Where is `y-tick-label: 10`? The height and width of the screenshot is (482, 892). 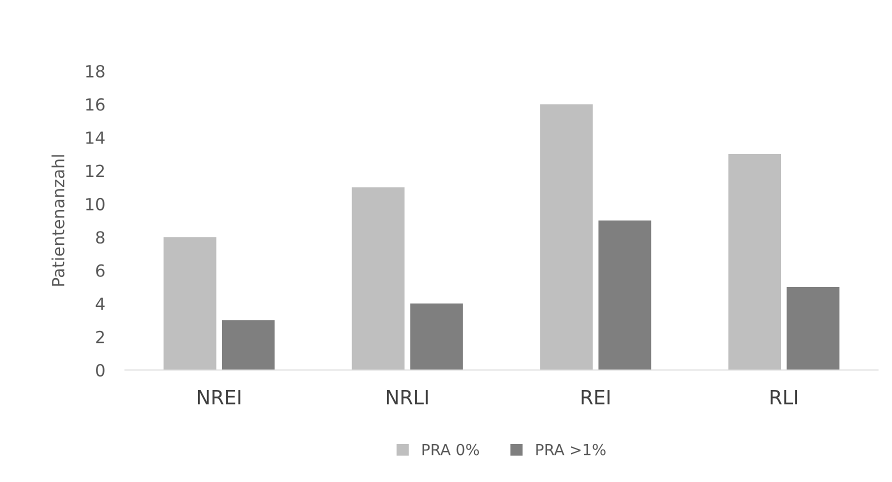
y-tick-label: 10 is located at coordinates (95, 204).